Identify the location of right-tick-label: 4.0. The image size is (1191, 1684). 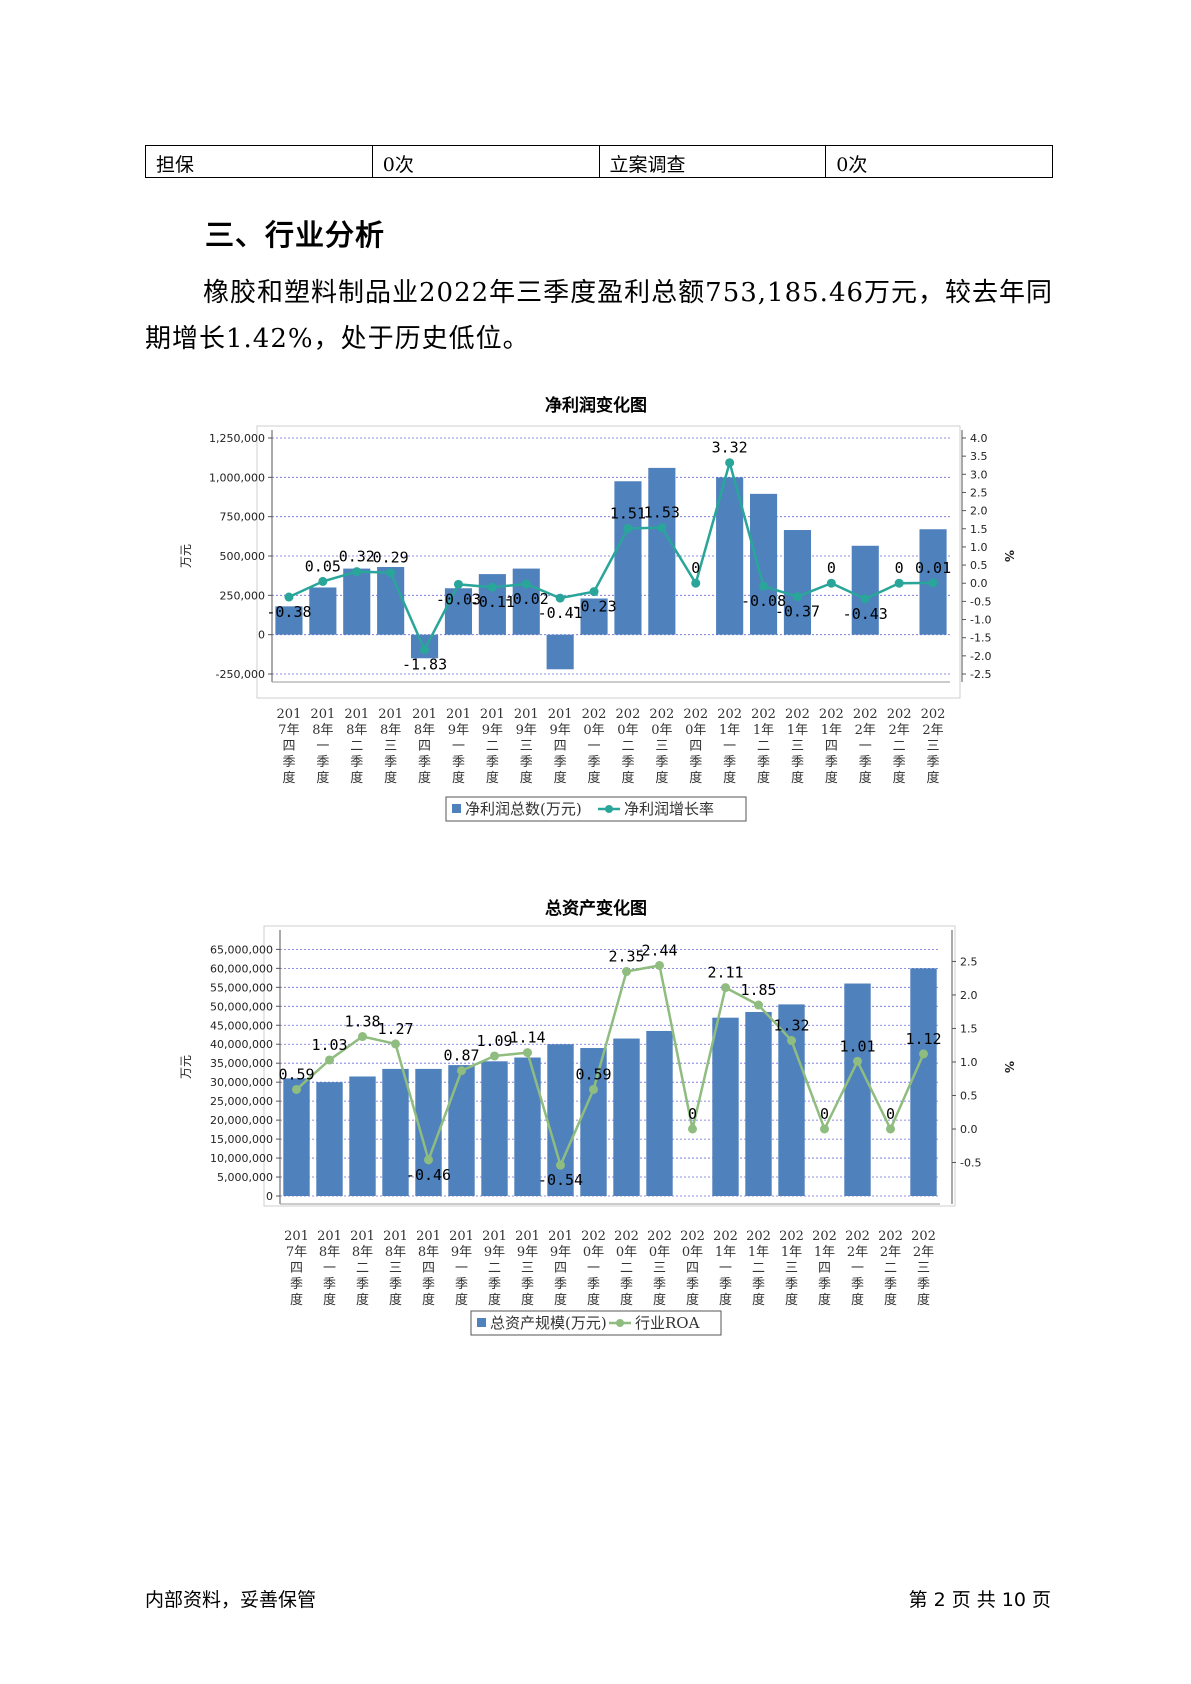
(979, 438).